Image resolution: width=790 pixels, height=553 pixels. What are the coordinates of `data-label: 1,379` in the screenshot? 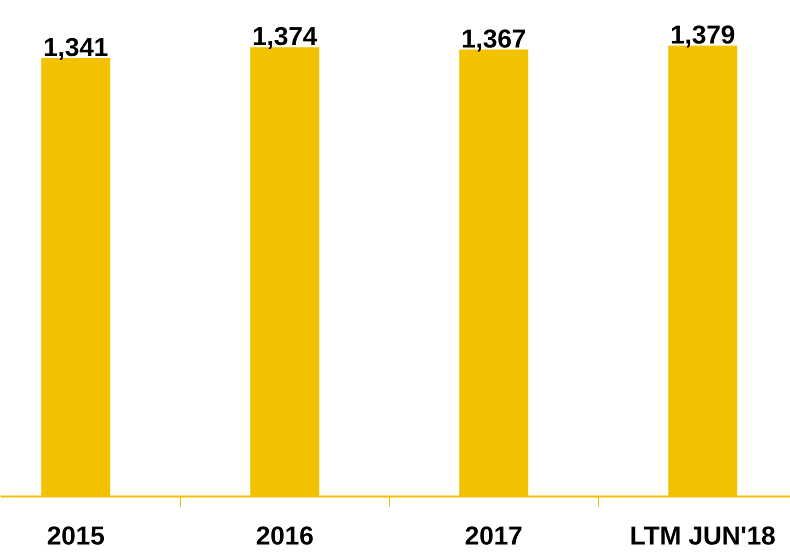 It's located at (703, 35).